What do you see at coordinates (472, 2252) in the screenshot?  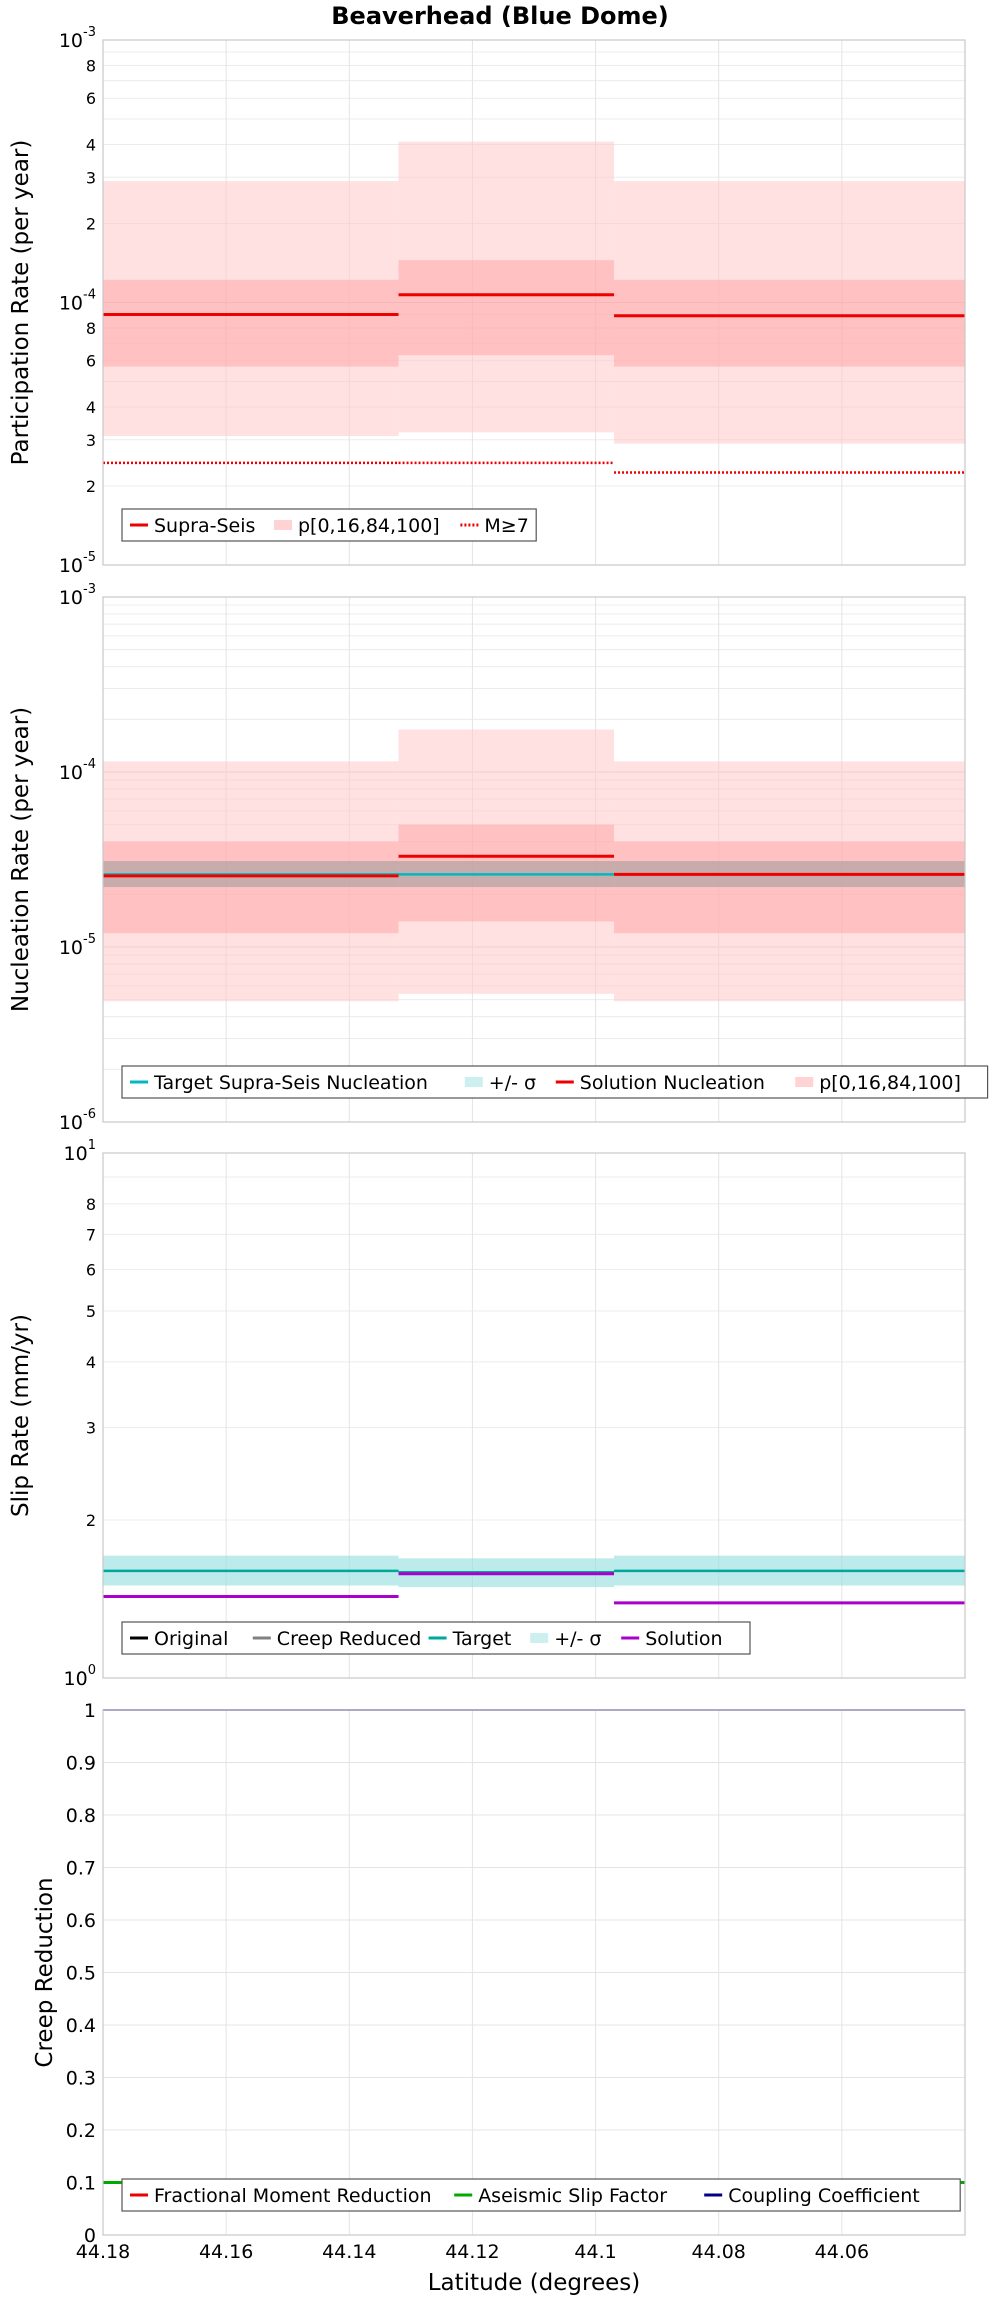 I see `x-tick-label: 44.12` at bounding box center [472, 2252].